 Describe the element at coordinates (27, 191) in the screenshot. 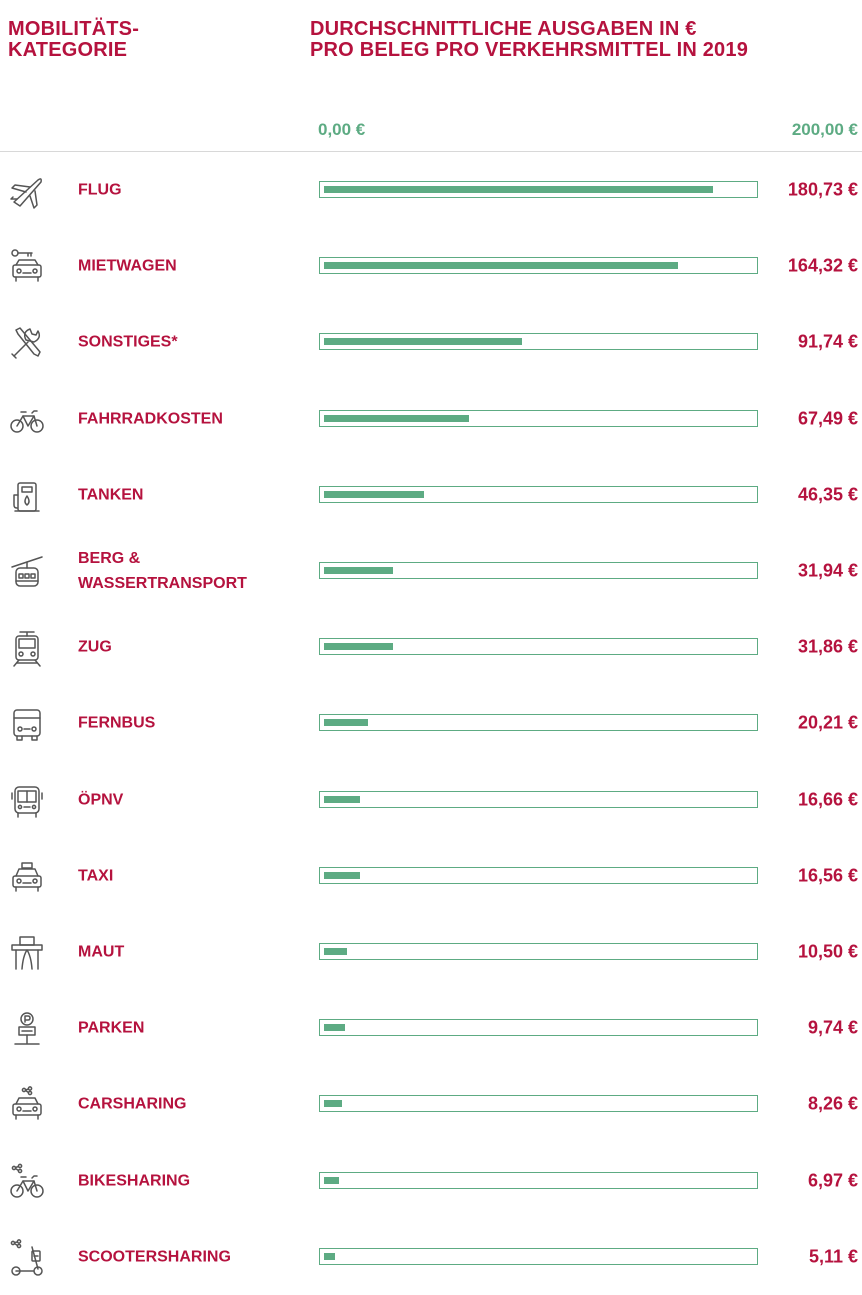

I see `airplane-icon` at that location.